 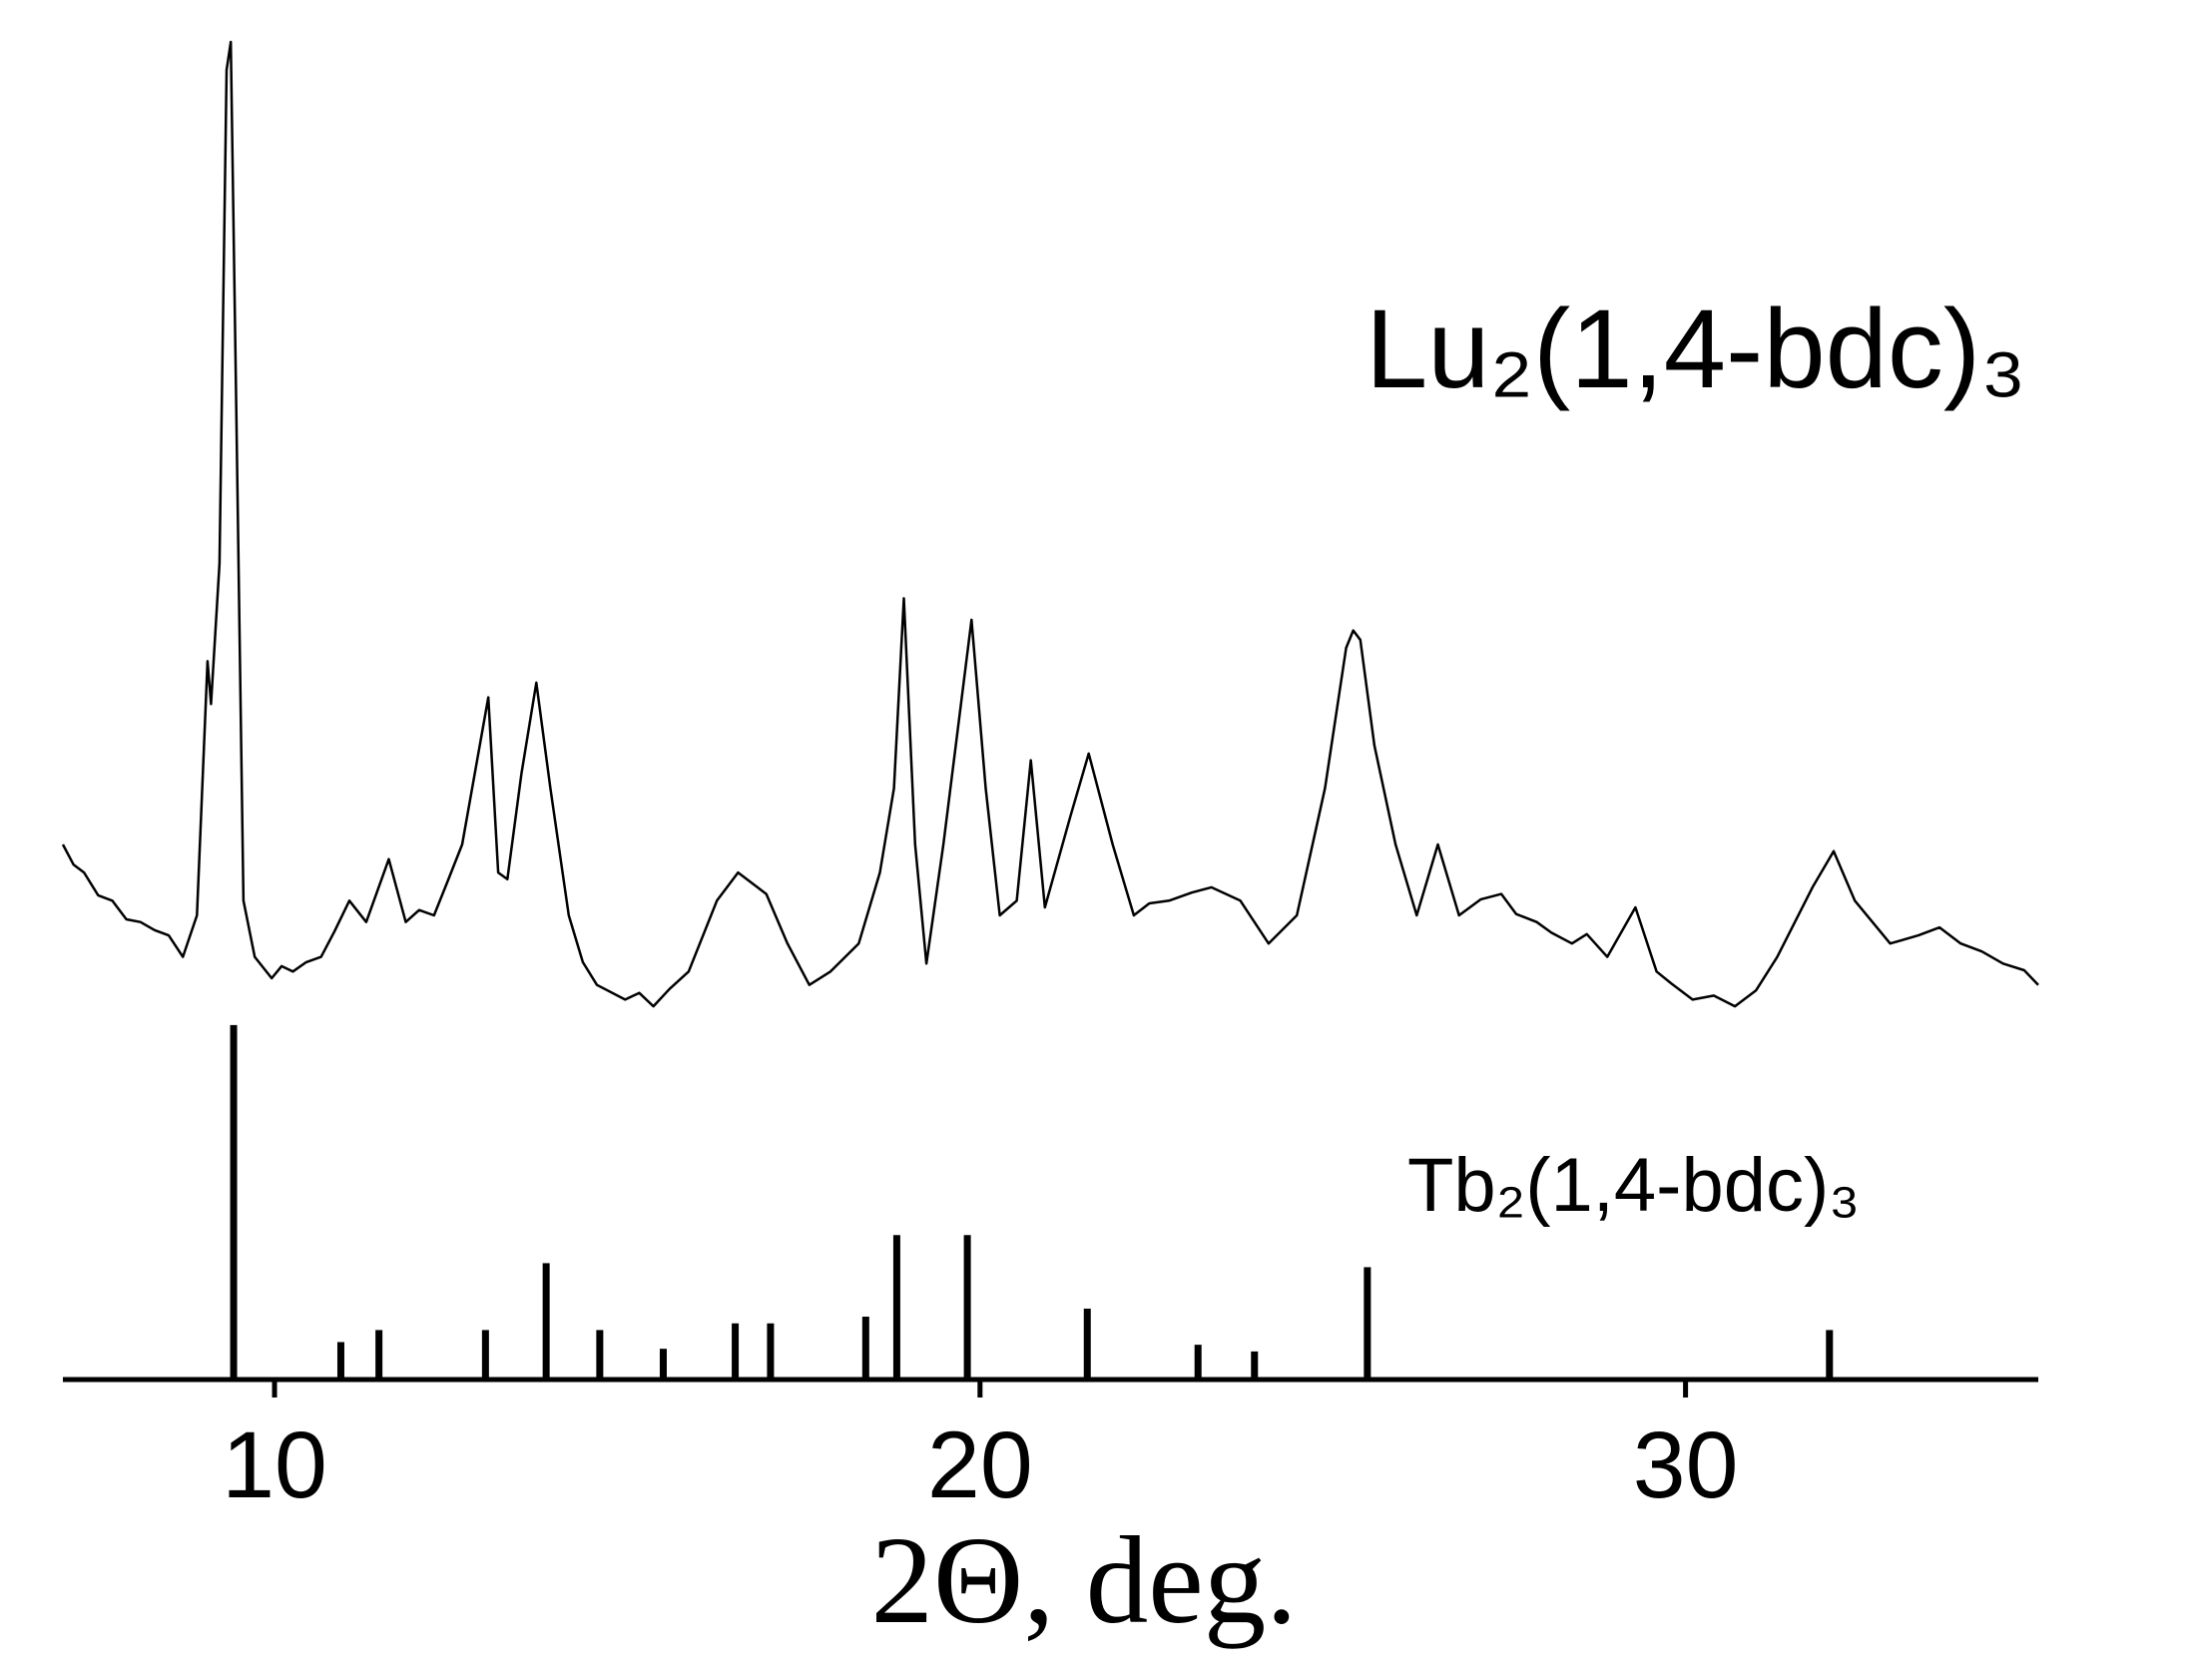 What do you see at coordinates (1686, 1465) in the screenshot?
I see `x-tick-label: 30` at bounding box center [1686, 1465].